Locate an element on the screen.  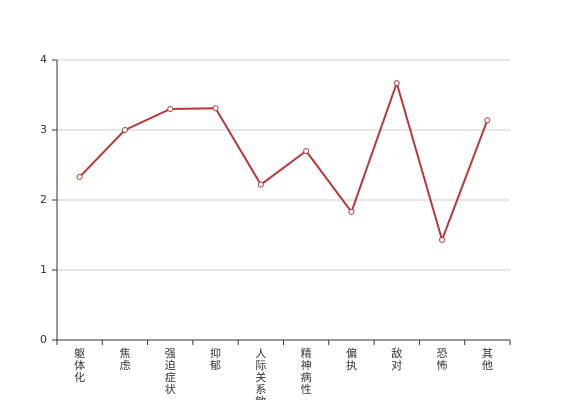
y-tick-label: 2 is located at coordinates (43, 199).